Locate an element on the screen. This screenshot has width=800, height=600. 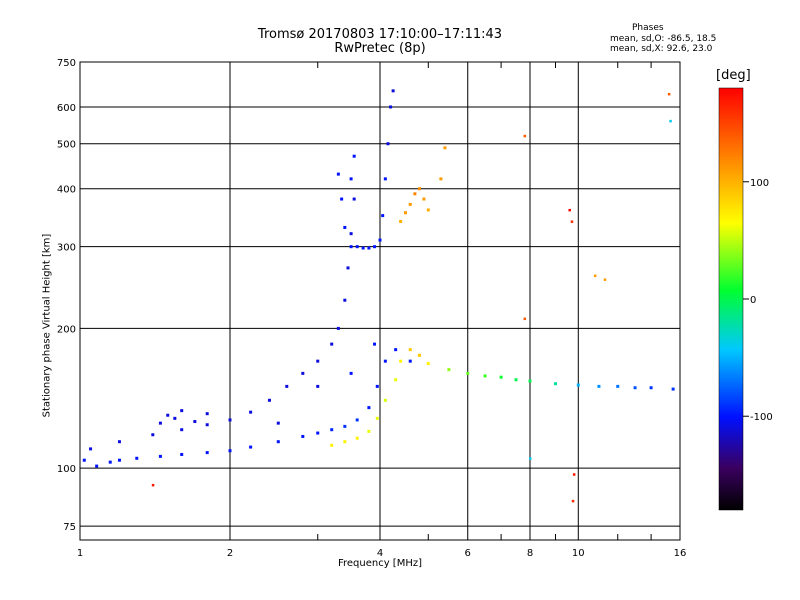
y-tick-label: 100 is located at coordinates (66, 469).